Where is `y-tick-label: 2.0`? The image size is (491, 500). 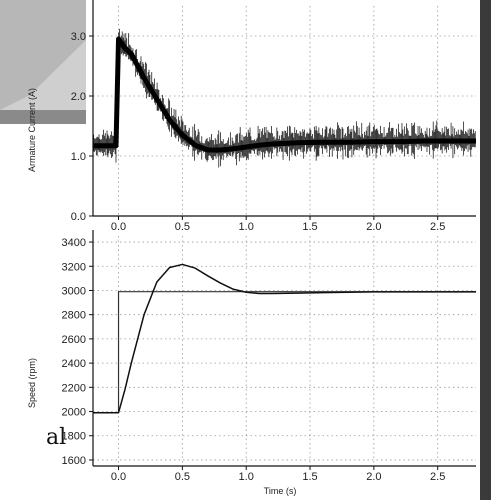
y-tick-label: 2.0 is located at coordinates (78, 97).